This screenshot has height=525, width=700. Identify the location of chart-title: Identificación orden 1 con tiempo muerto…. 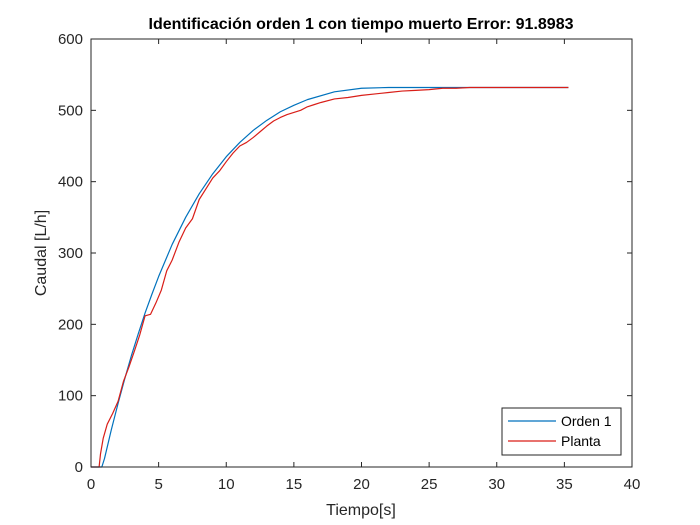
(361, 24).